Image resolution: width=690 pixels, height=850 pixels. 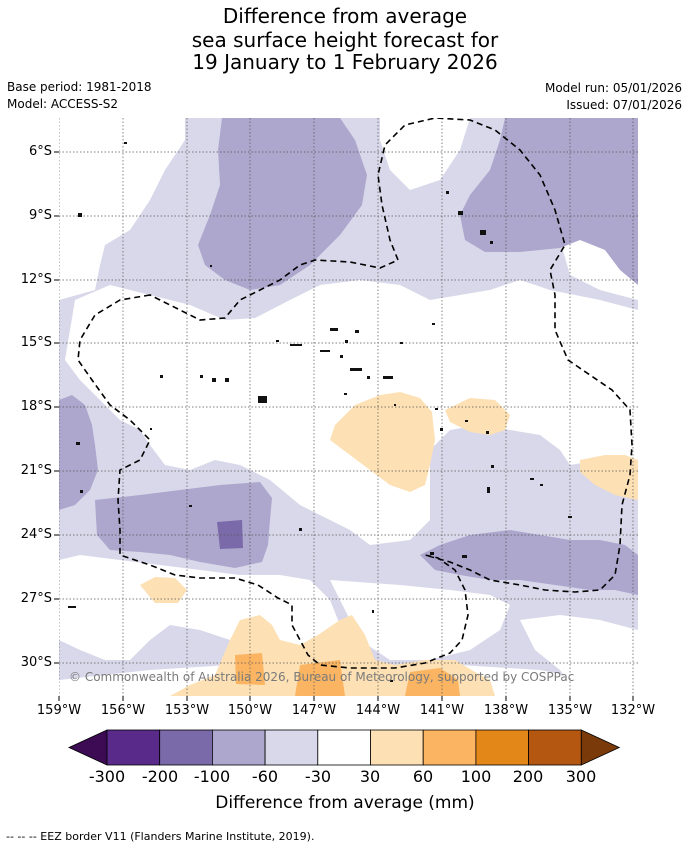 What do you see at coordinates (442, 710) in the screenshot?
I see `lon-label-141w: 141°W` at bounding box center [442, 710].